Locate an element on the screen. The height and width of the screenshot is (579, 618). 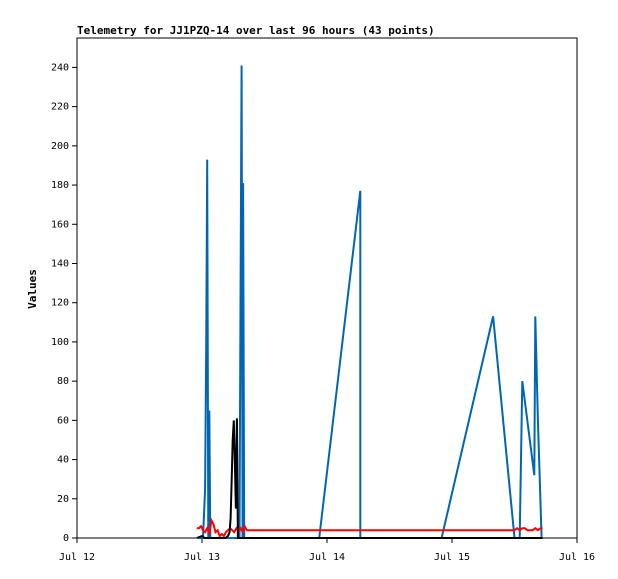
y-tick-label: 0 is located at coordinates (66, 538).